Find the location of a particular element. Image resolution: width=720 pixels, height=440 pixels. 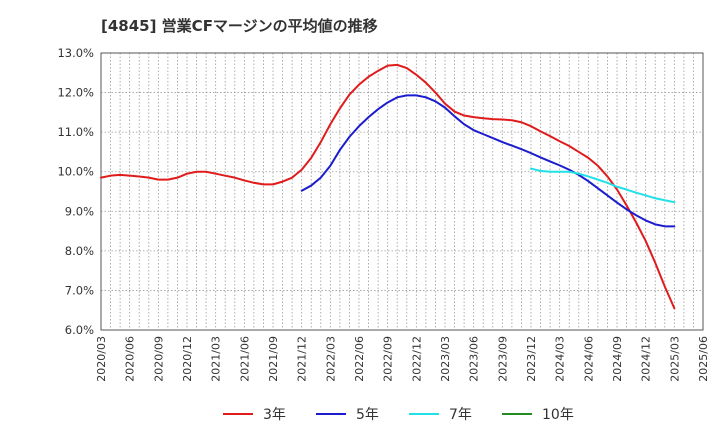

x-tick-label: 2022/09 is located at coordinates (388, 359).